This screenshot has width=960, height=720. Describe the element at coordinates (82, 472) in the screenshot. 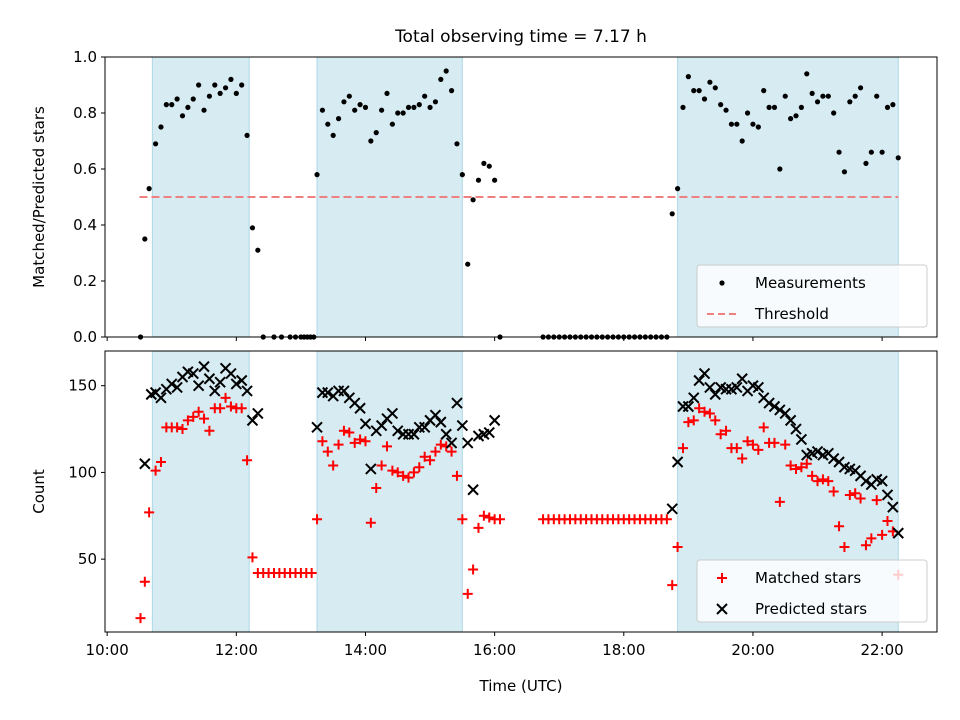

I see `y-tick-label: 100` at that location.